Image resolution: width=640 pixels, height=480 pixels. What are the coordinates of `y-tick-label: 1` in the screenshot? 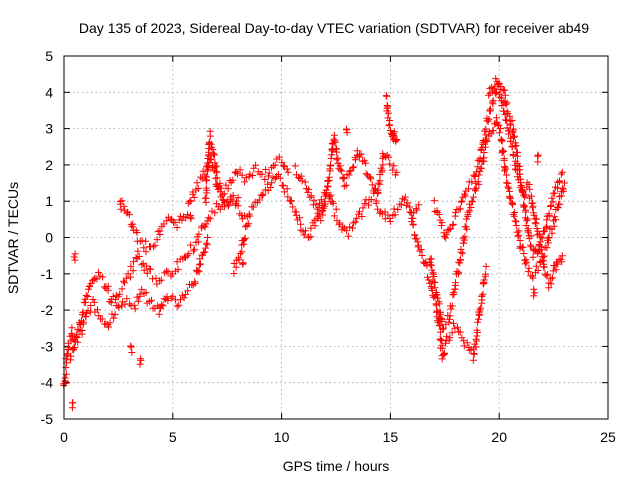 It's located at (49, 201).